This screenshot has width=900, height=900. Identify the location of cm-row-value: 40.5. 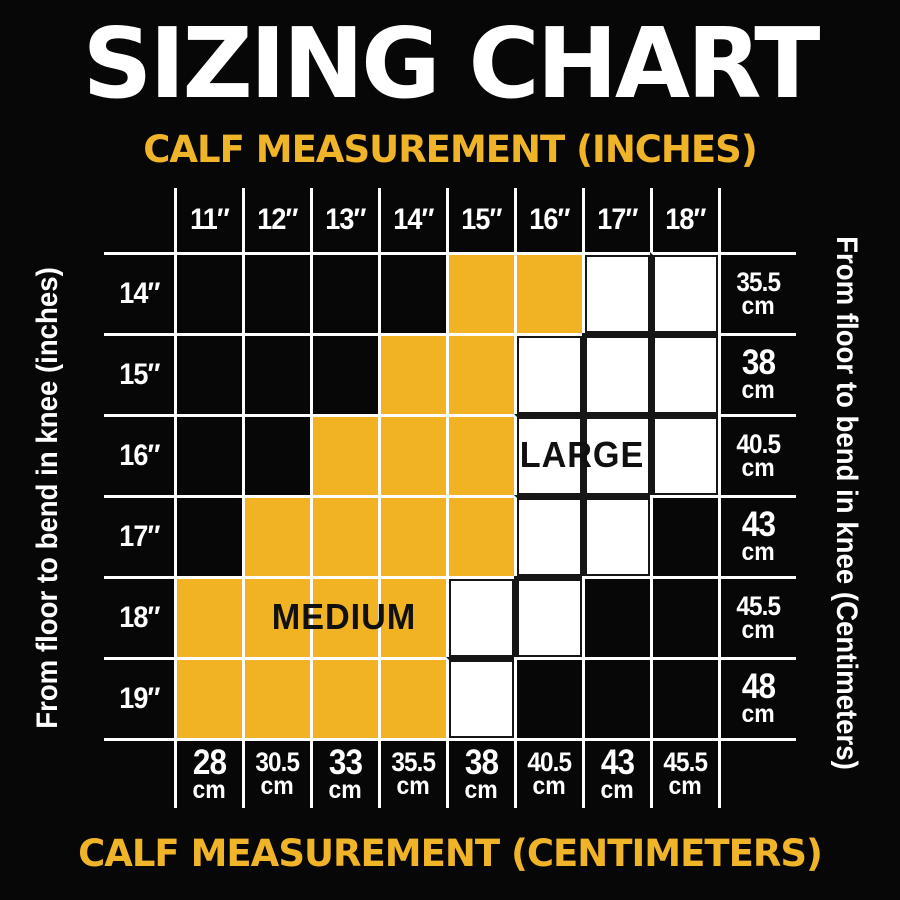
(759, 443).